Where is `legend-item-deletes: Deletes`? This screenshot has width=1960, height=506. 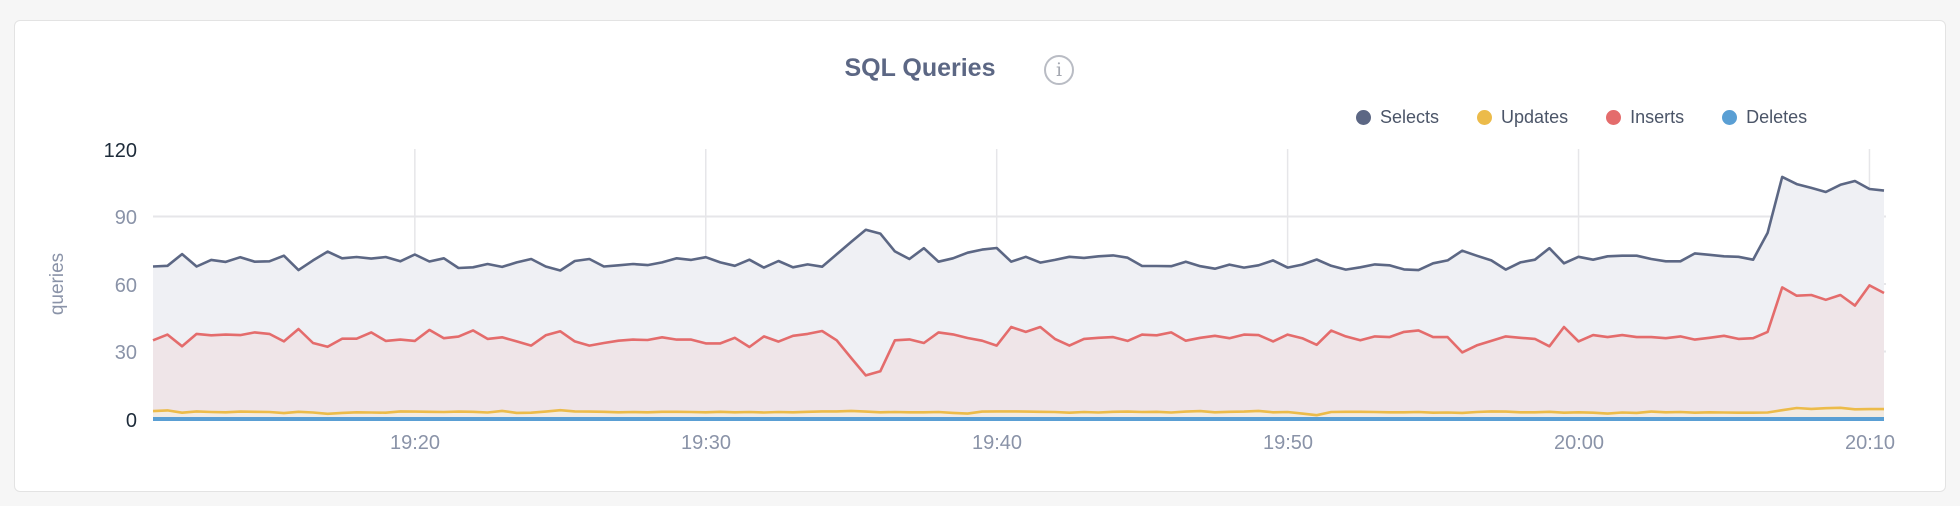 legend-item-deletes: Deletes is located at coordinates (1764, 117).